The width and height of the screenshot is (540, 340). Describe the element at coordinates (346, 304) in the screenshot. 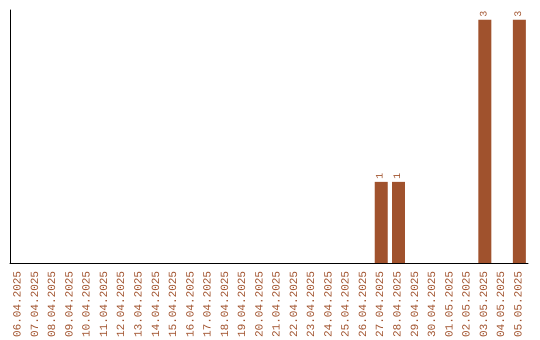

I see `x-tick-label: 25.04.2025` at that location.